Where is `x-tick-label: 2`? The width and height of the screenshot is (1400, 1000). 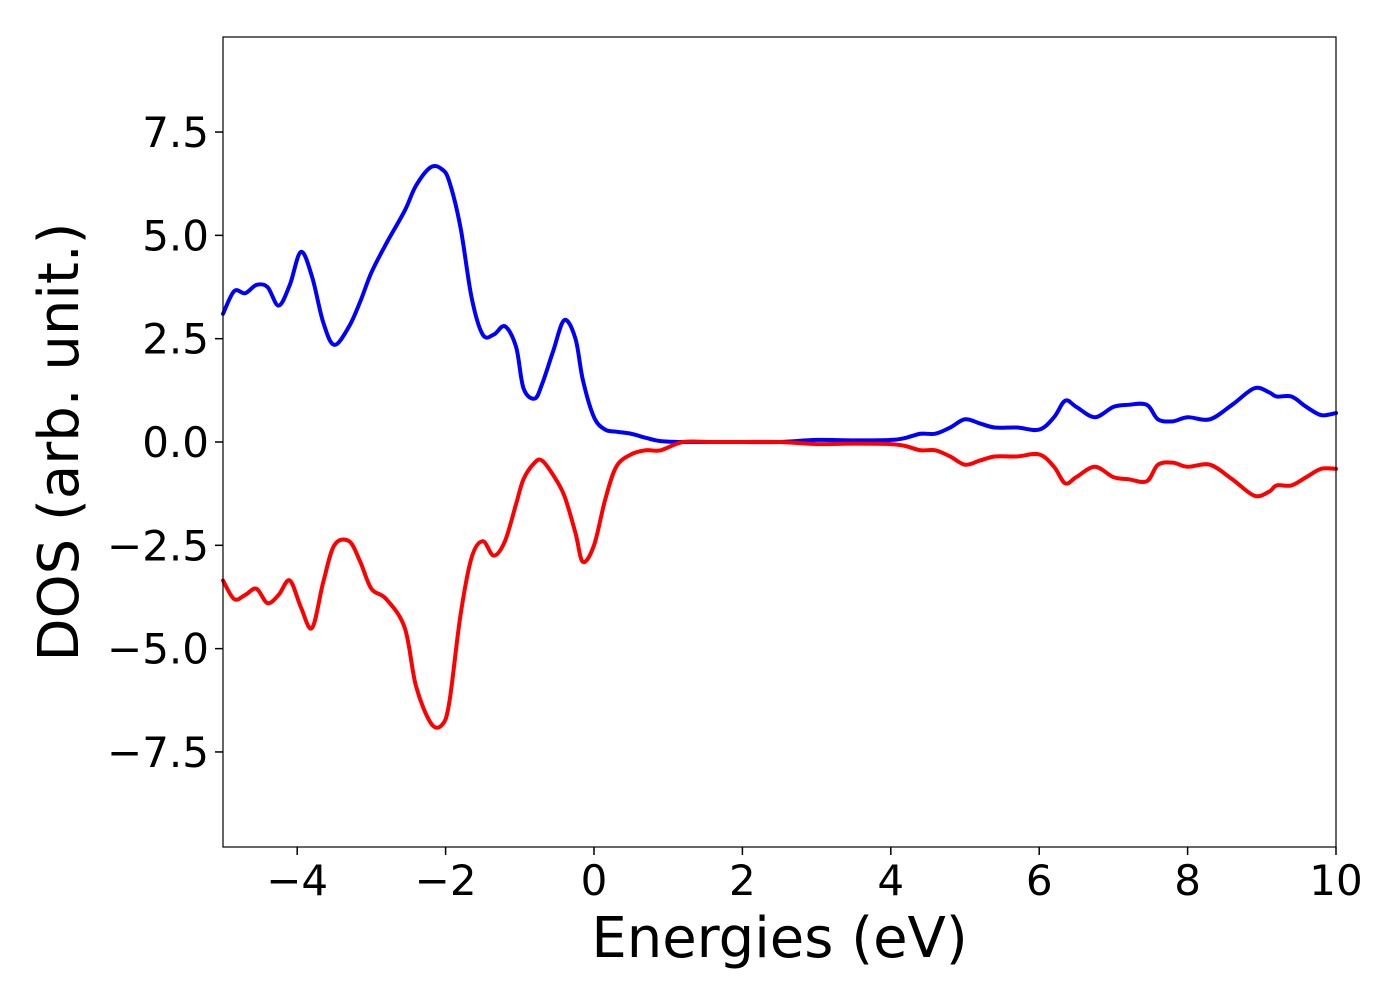
x-tick-label: 2 is located at coordinates (742, 880).